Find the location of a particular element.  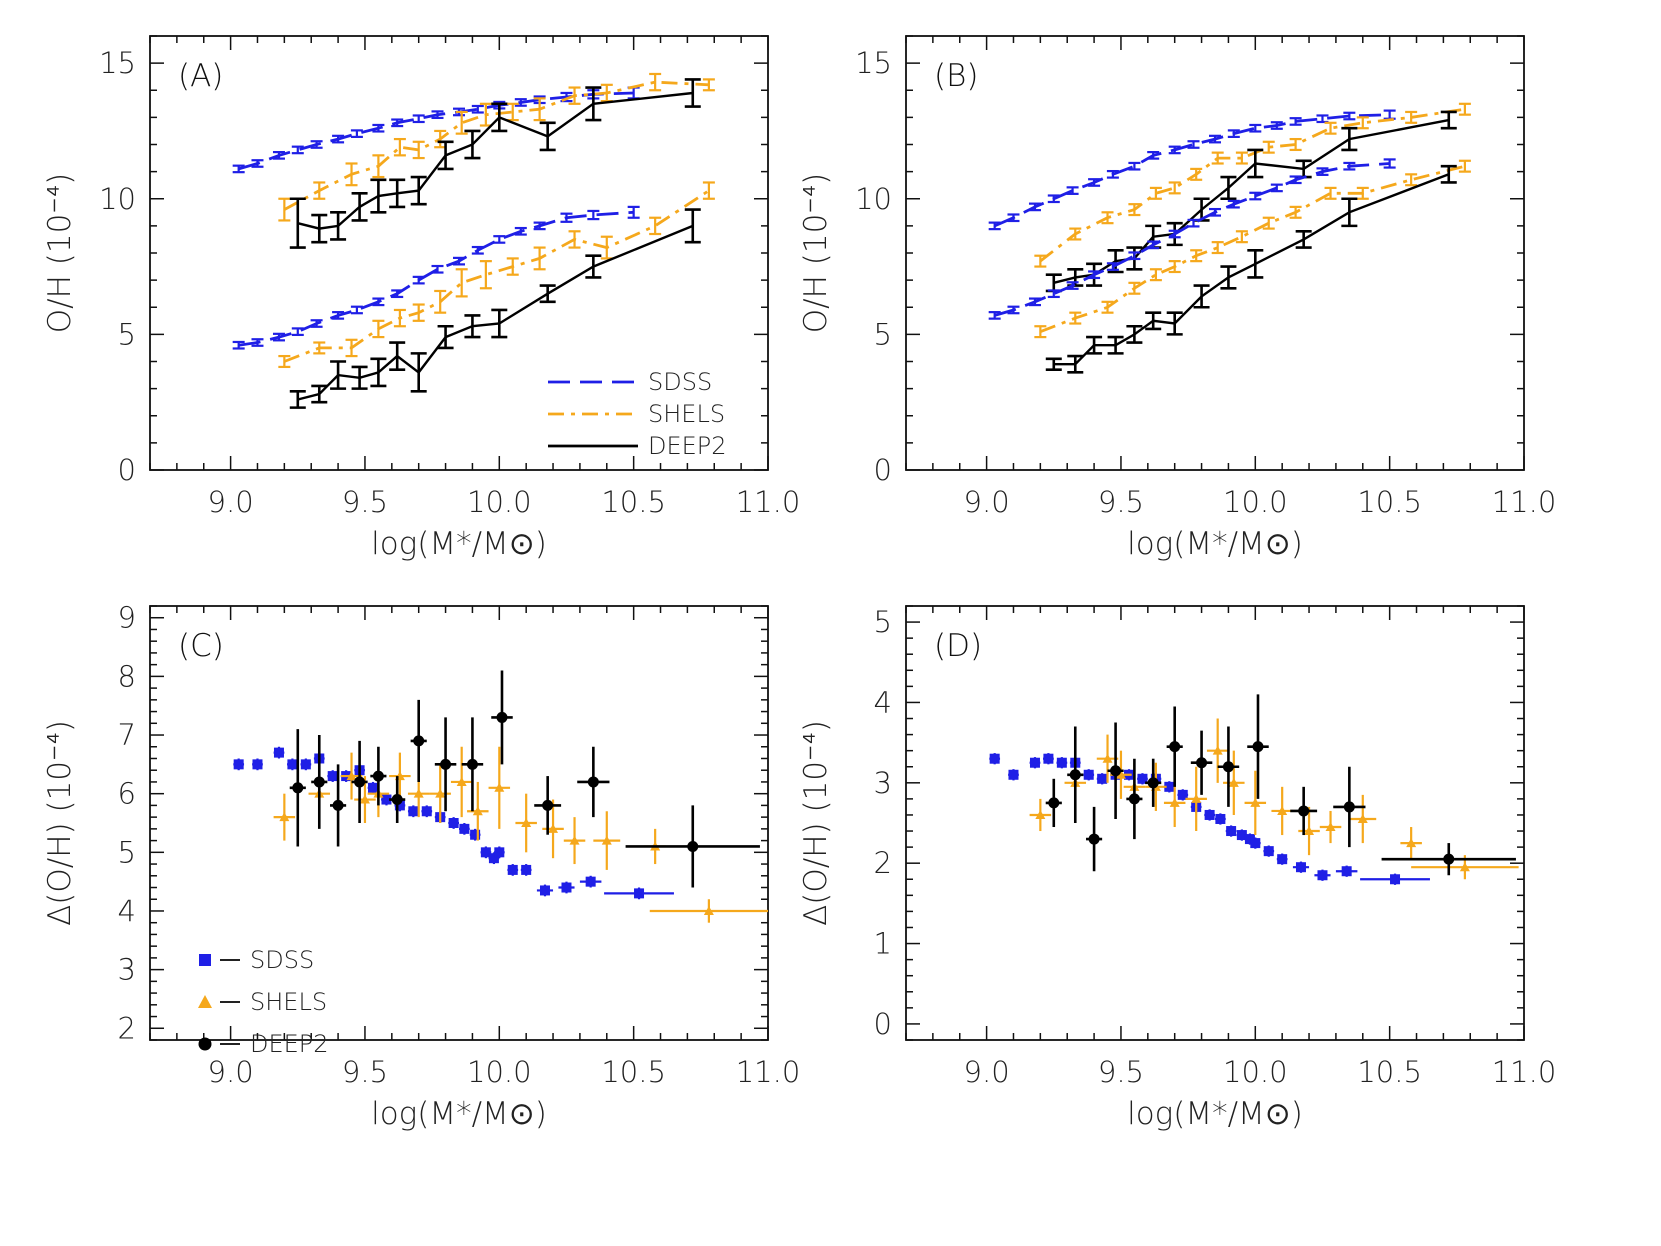

panel-c is located at coordinates (459, 828).